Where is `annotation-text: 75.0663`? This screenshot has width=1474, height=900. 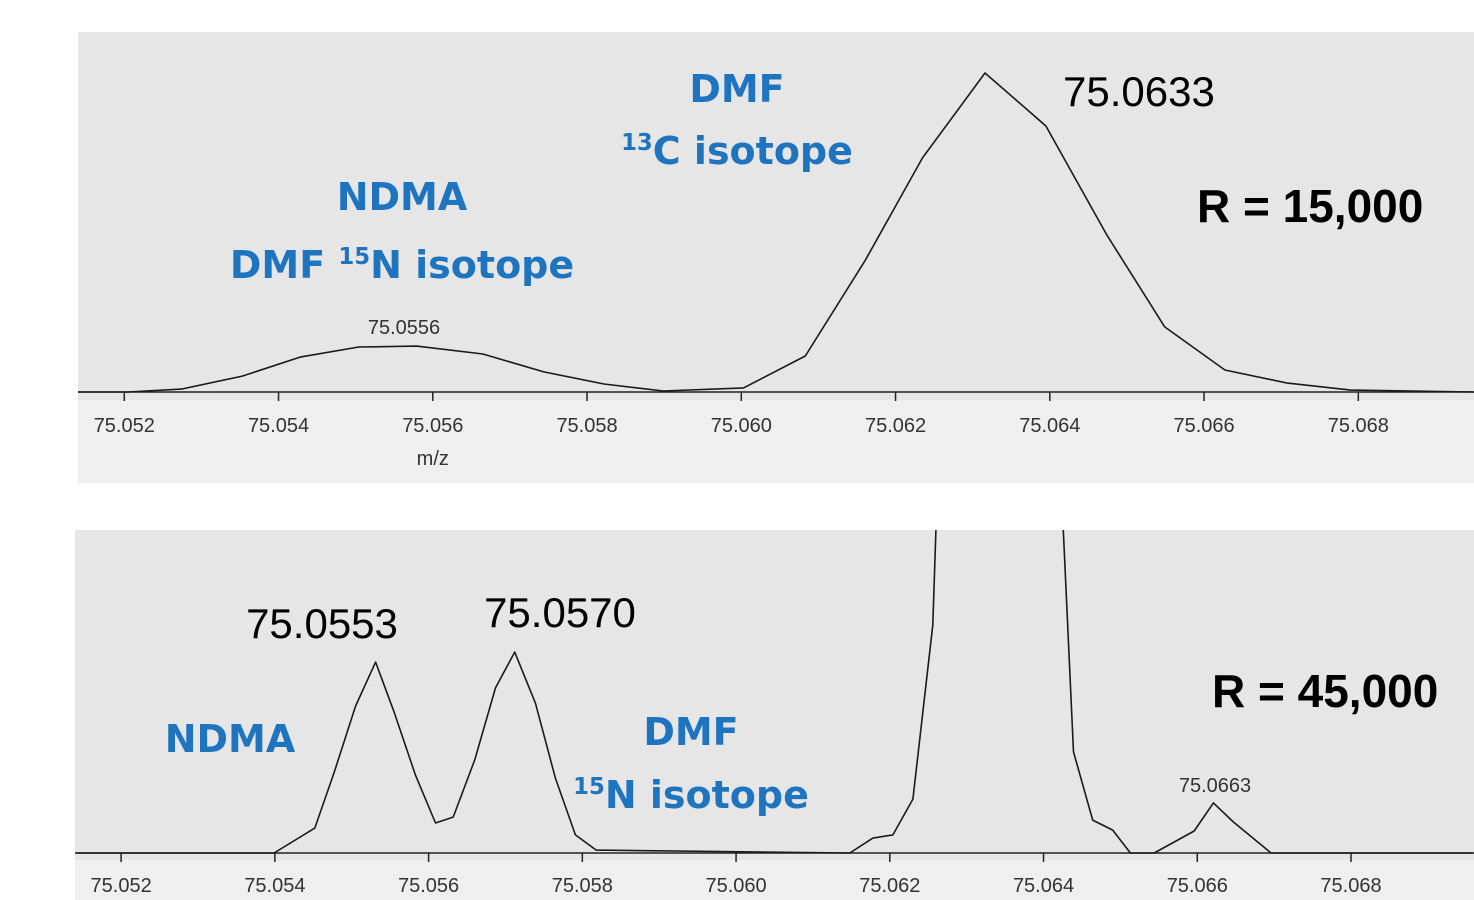 annotation-text: 75.0663 is located at coordinates (1215, 786).